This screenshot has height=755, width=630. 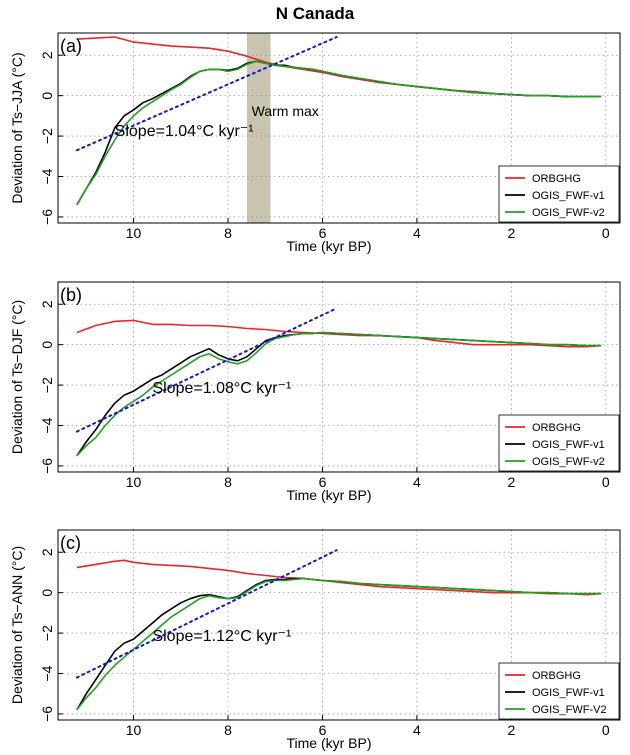 I want to click on slope-annotation: Slope=1.04°C kyr⁻¹, so click(x=184, y=131).